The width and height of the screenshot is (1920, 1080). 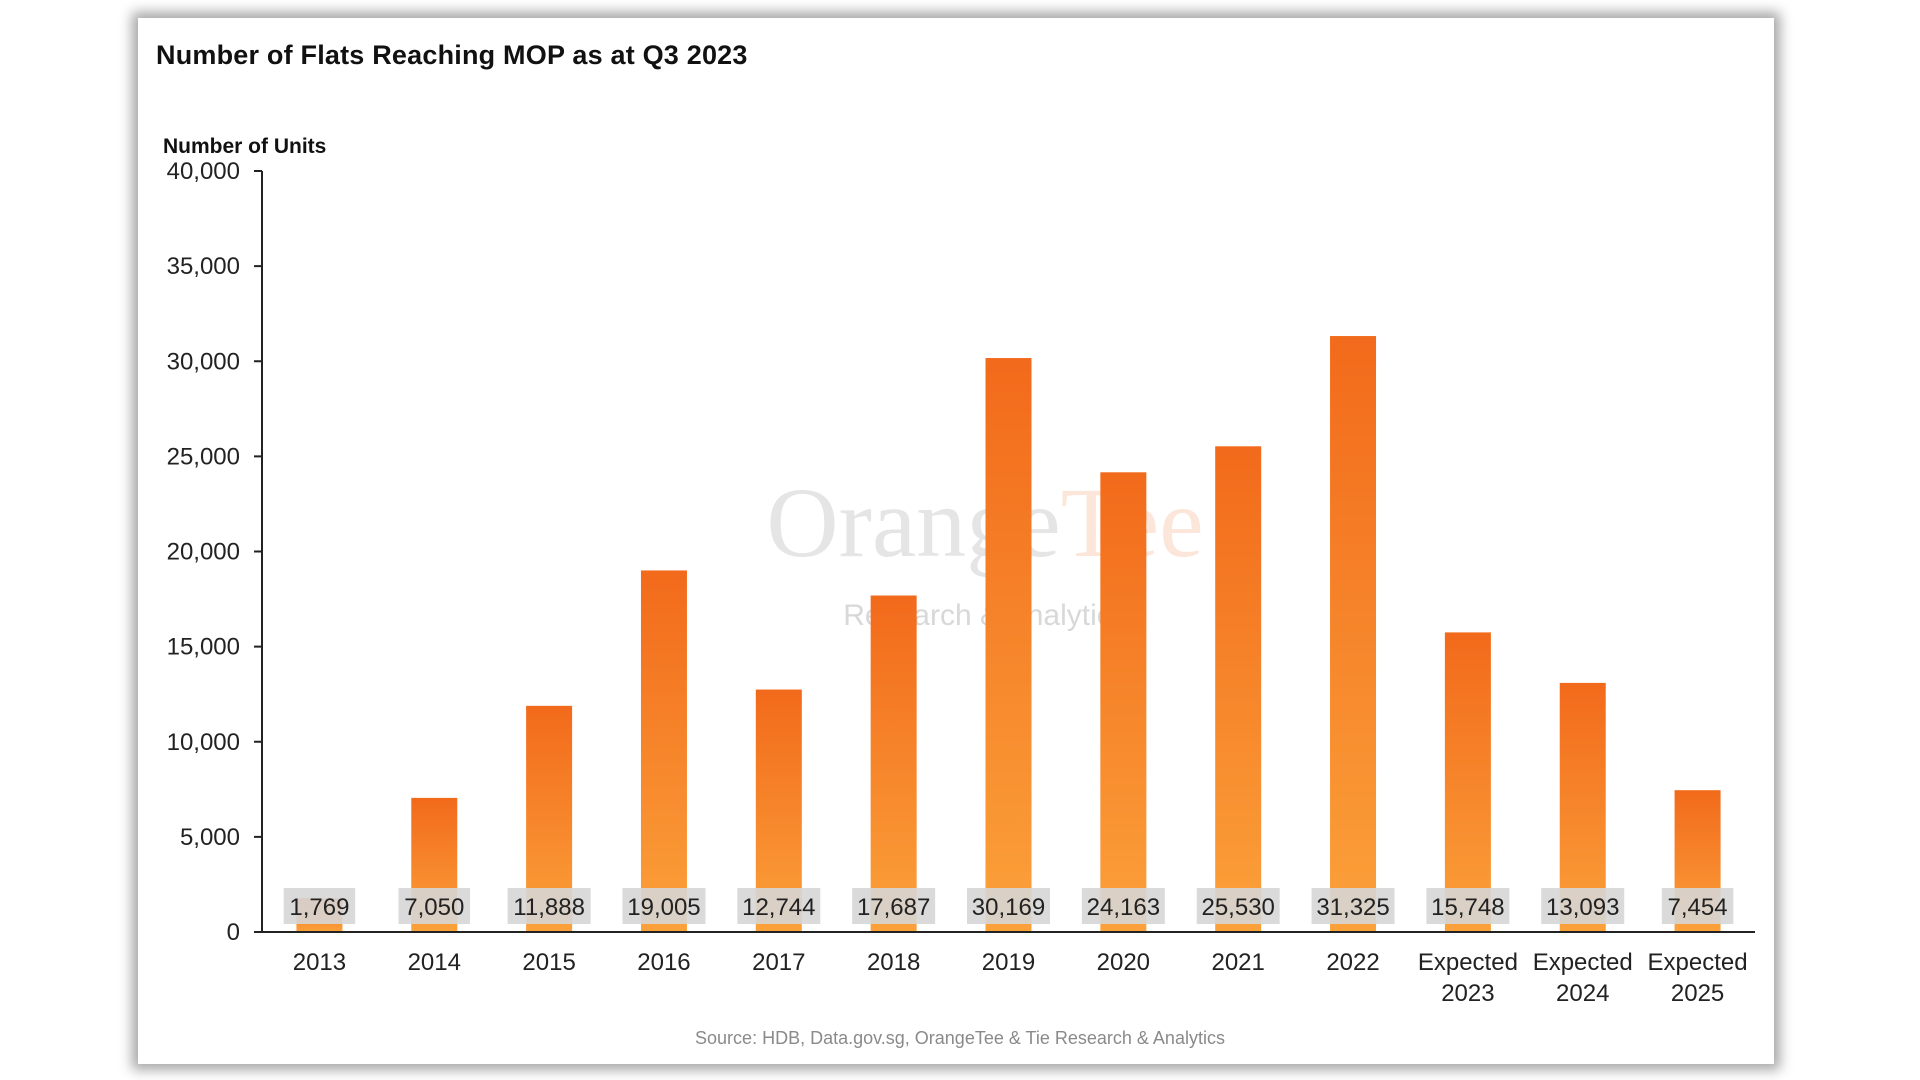 What do you see at coordinates (434, 962) in the screenshot?
I see `x-tick-label: 2014` at bounding box center [434, 962].